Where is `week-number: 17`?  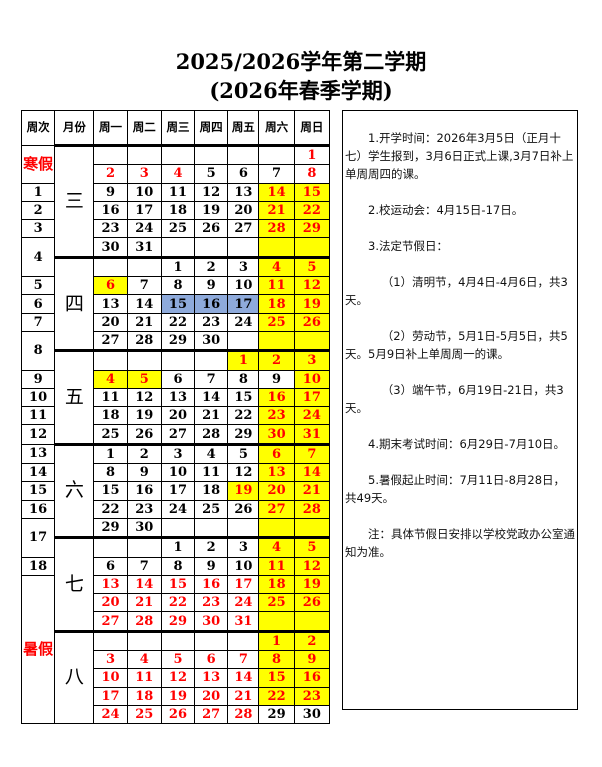
week-number: 17 is located at coordinates (38, 537).